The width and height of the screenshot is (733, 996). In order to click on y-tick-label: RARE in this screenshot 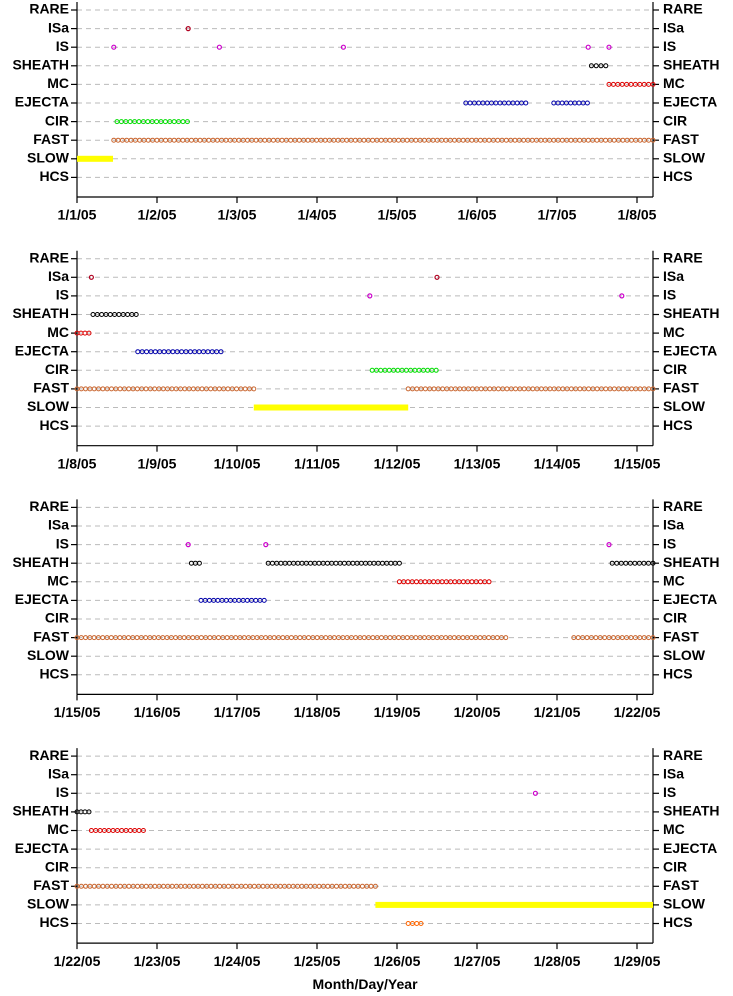, I will do `click(49, 257)`.